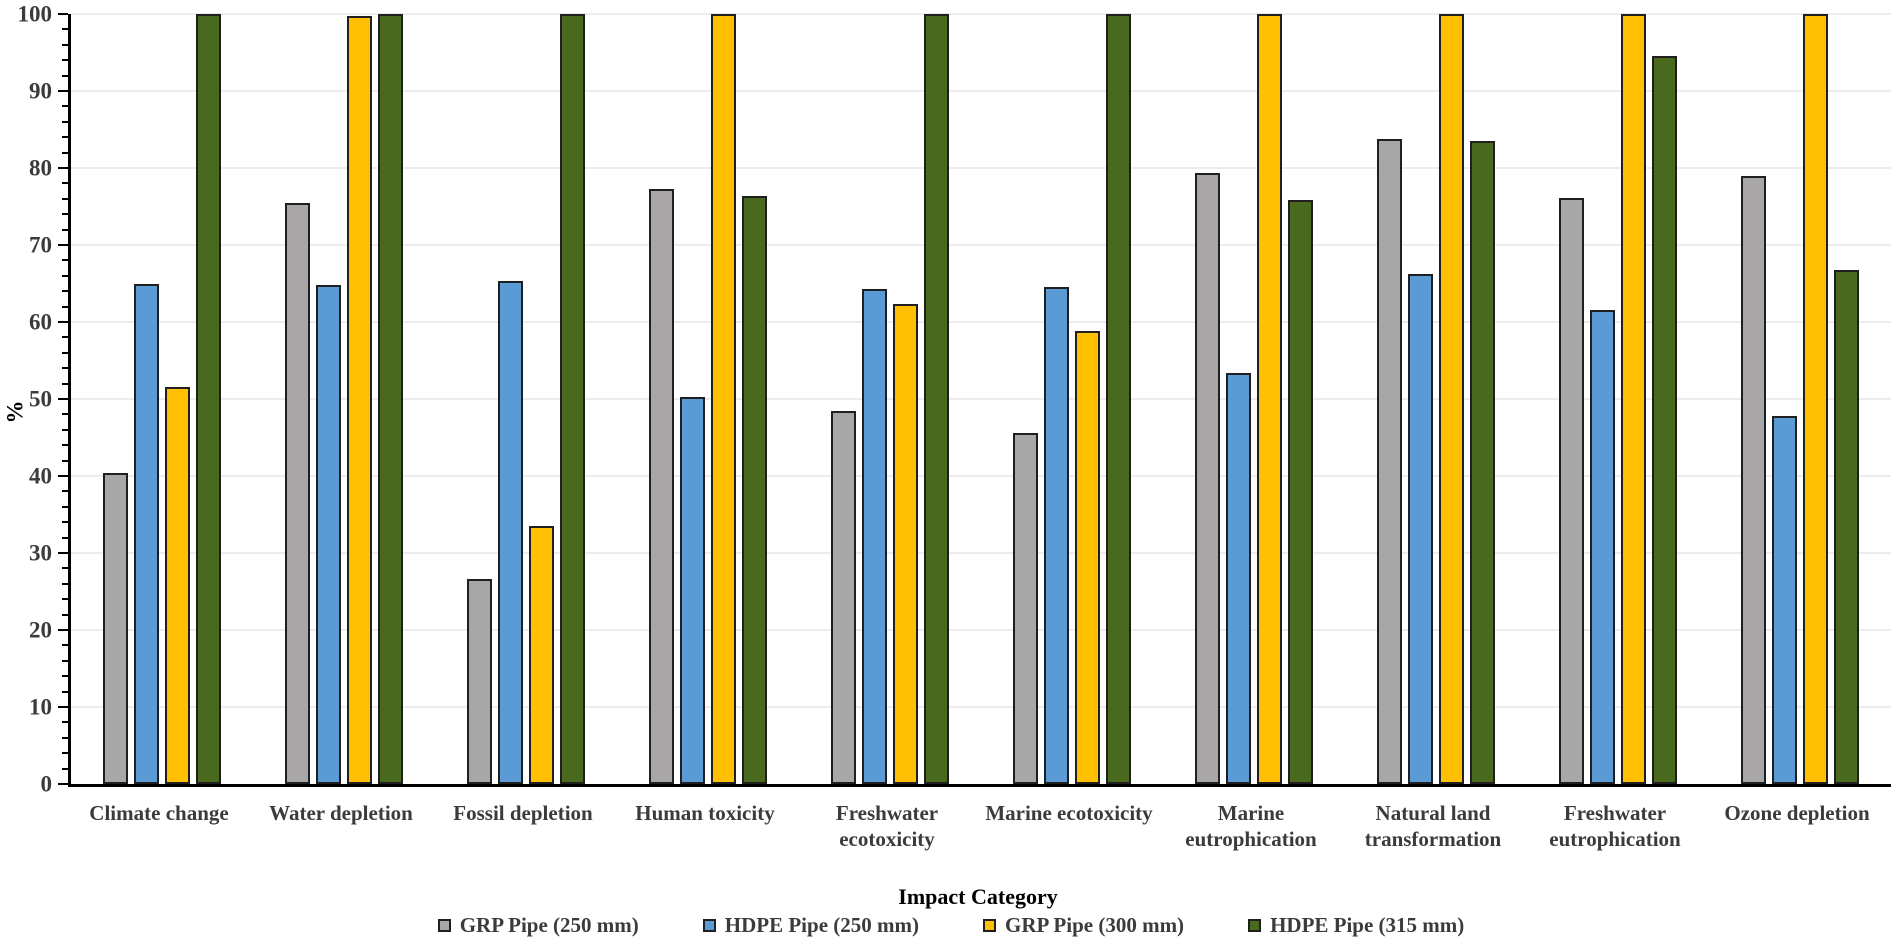 The width and height of the screenshot is (1902, 943). What do you see at coordinates (35, 14) in the screenshot?
I see `y-tick-label-100: 100` at bounding box center [35, 14].